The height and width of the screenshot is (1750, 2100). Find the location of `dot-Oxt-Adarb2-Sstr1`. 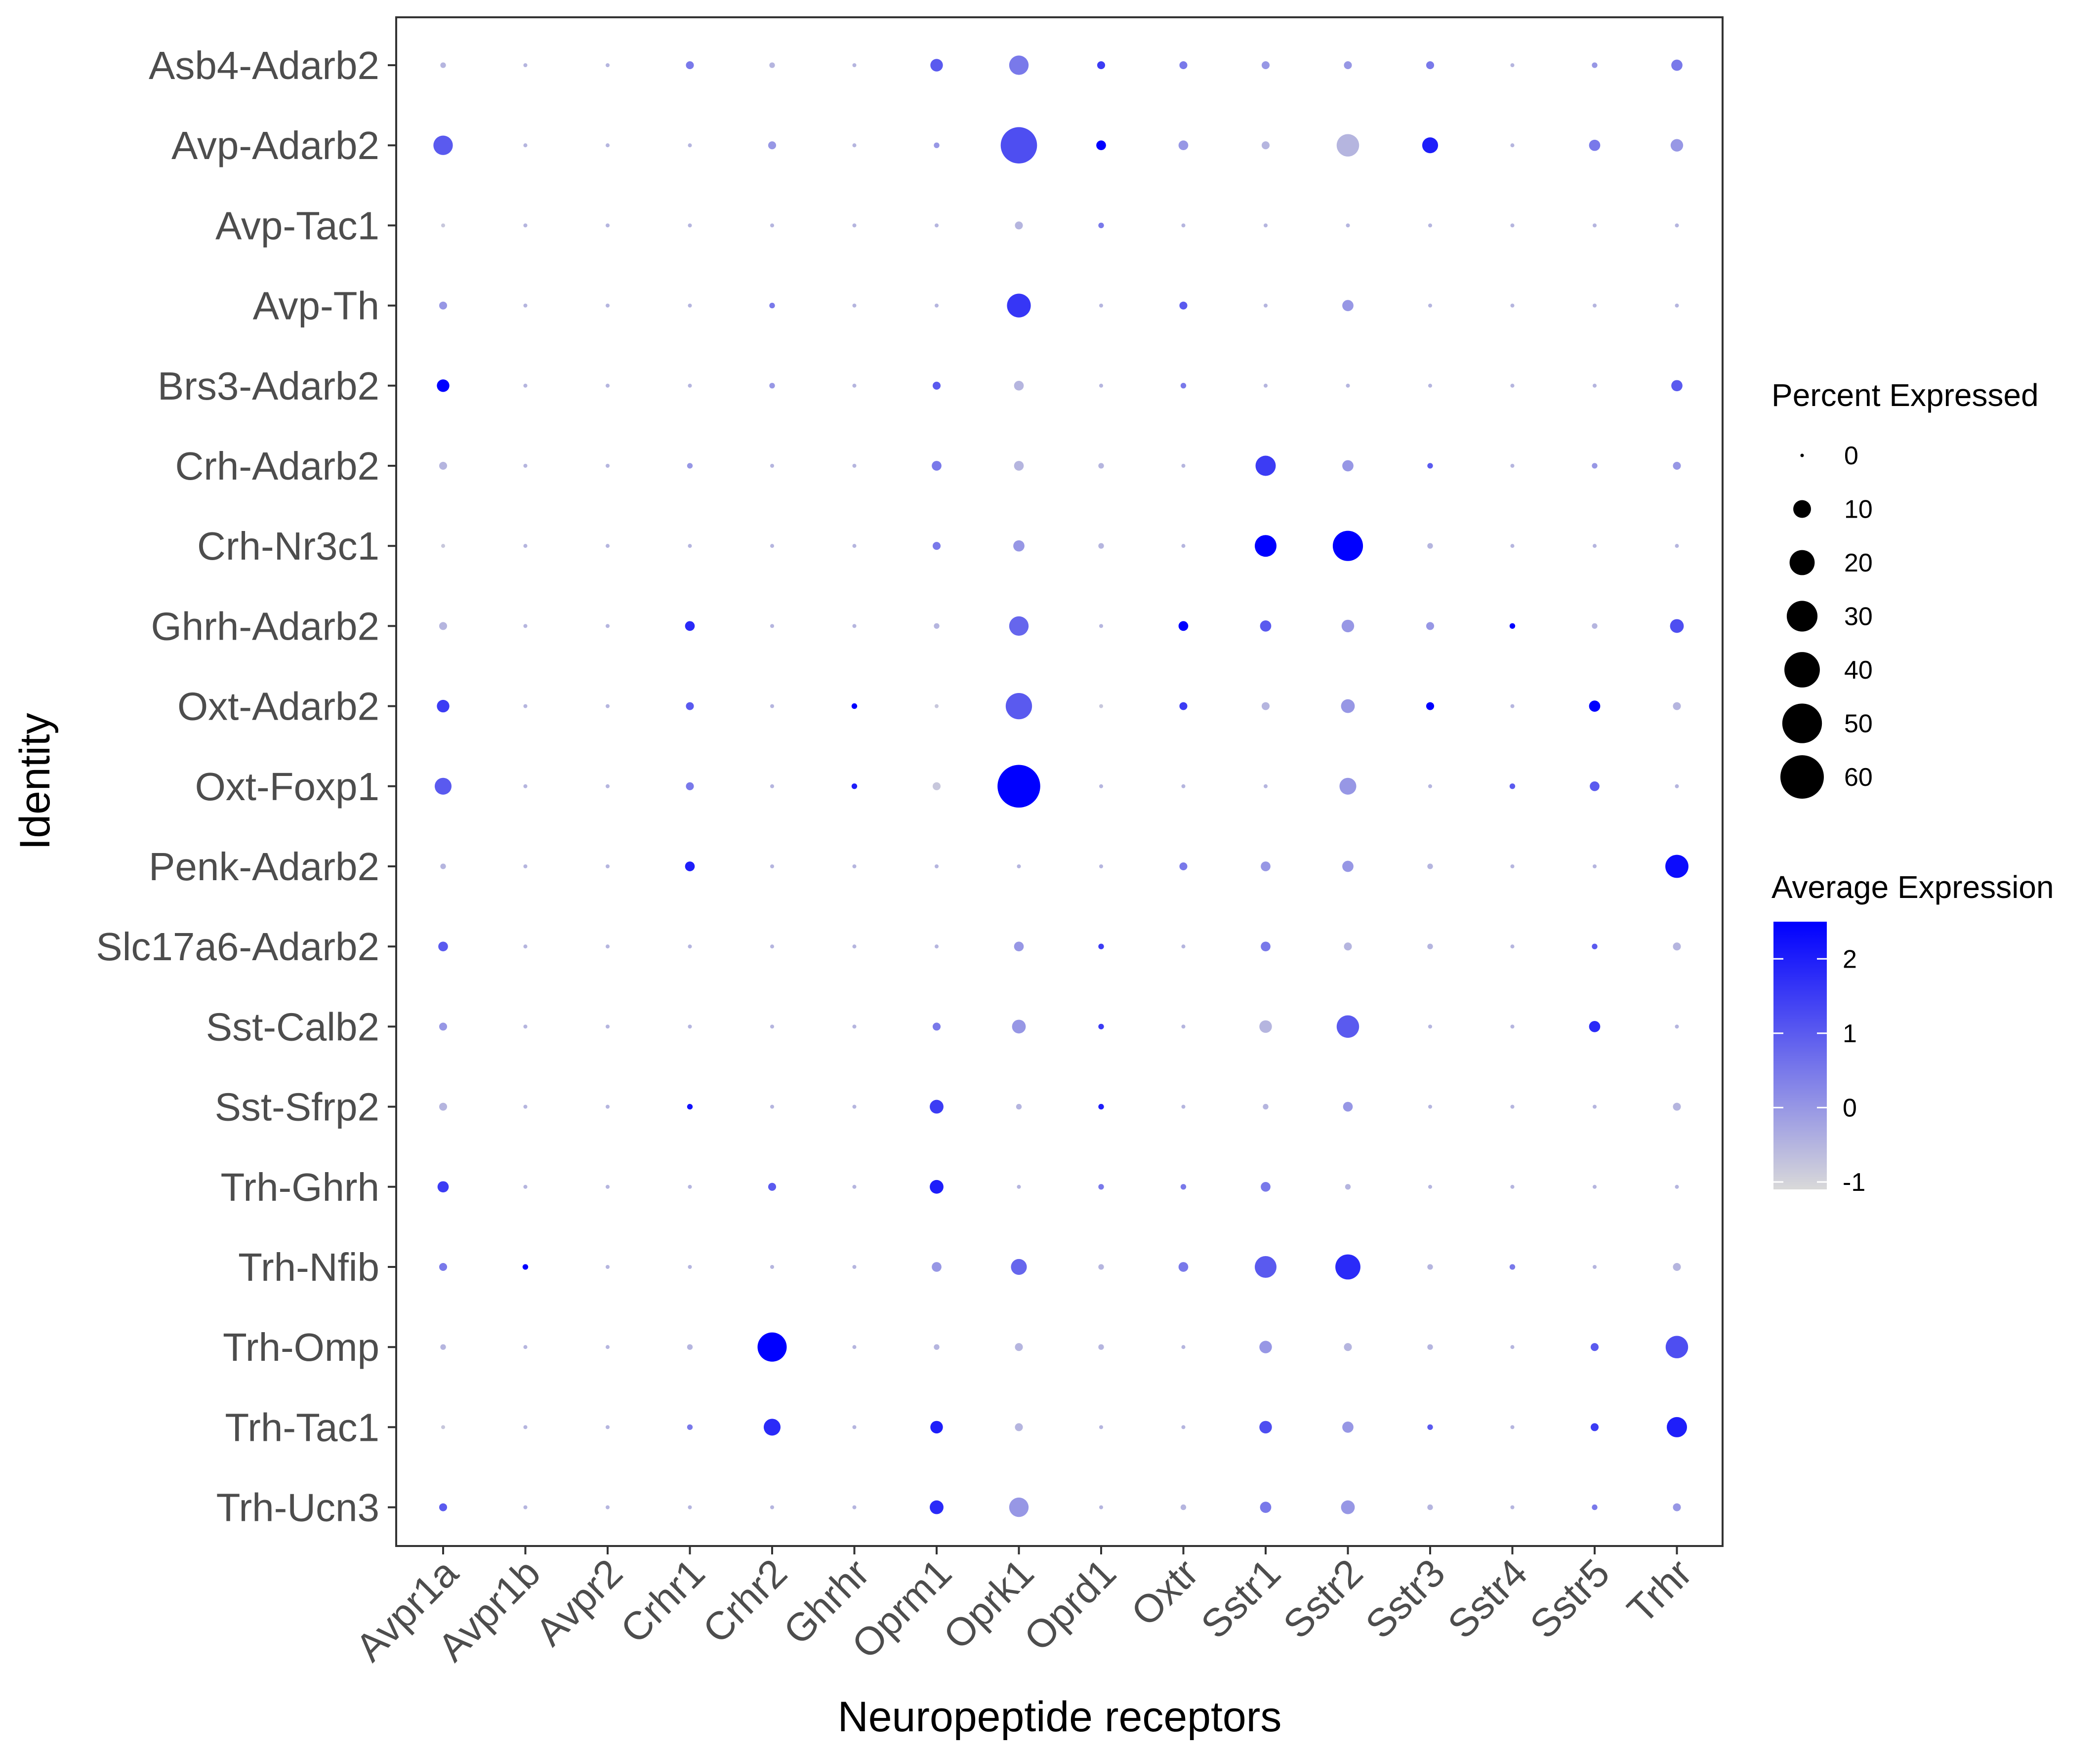

dot-Oxt-Adarb2-Sstr1 is located at coordinates (1266, 706).